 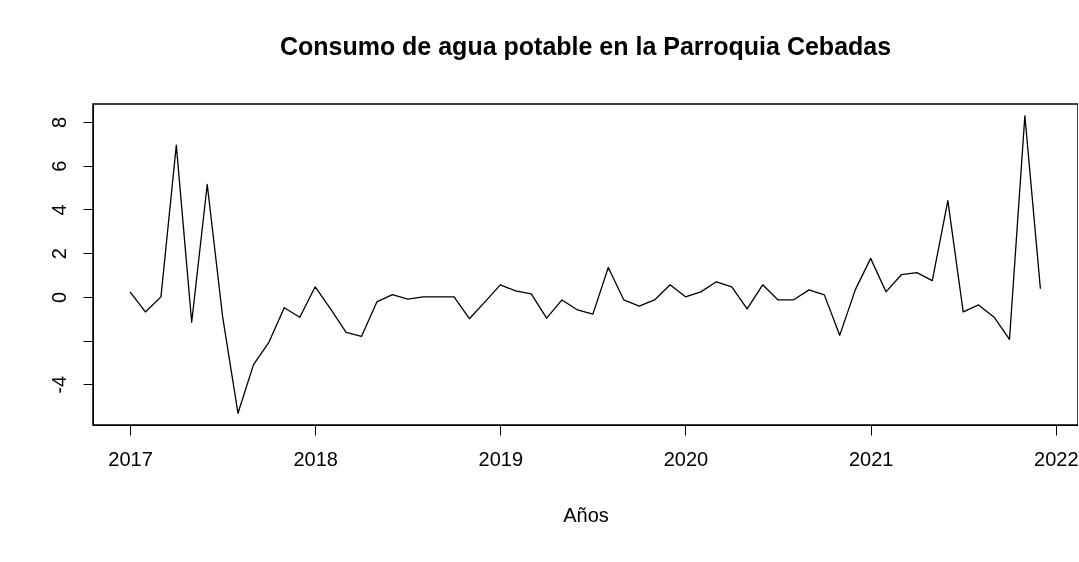 What do you see at coordinates (58, 384) in the screenshot?
I see `y-tick-label: -4` at bounding box center [58, 384].